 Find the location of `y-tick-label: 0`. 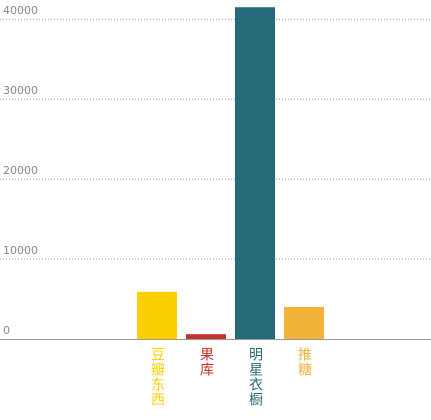

y-tick-label: 0 is located at coordinates (6, 330).